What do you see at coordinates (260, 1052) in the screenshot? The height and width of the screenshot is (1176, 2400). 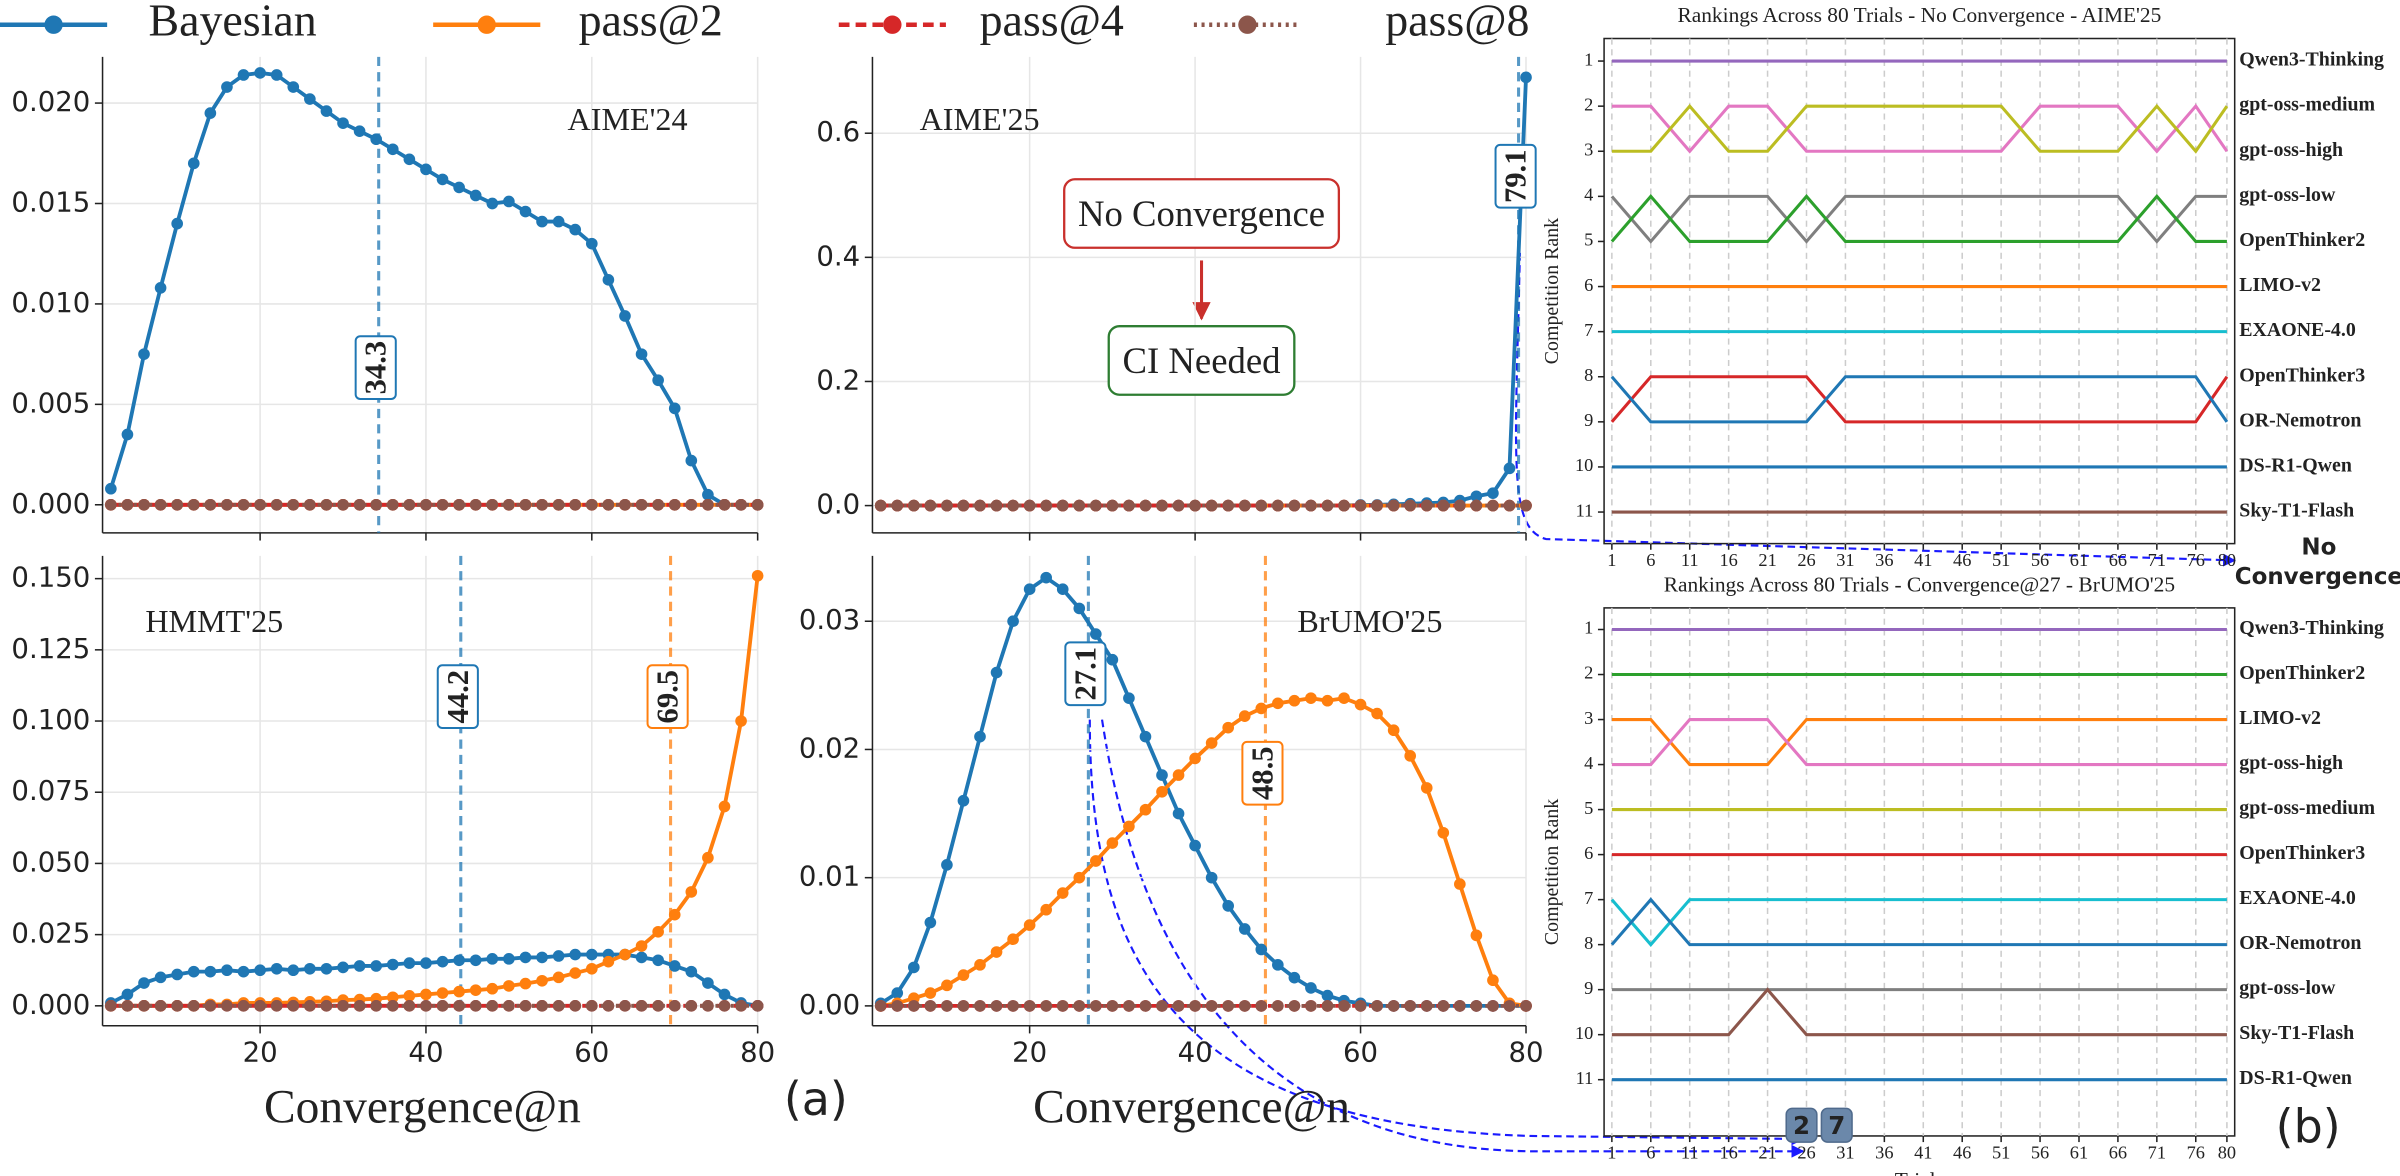 I see `x-tick-label: 20` at bounding box center [260, 1052].